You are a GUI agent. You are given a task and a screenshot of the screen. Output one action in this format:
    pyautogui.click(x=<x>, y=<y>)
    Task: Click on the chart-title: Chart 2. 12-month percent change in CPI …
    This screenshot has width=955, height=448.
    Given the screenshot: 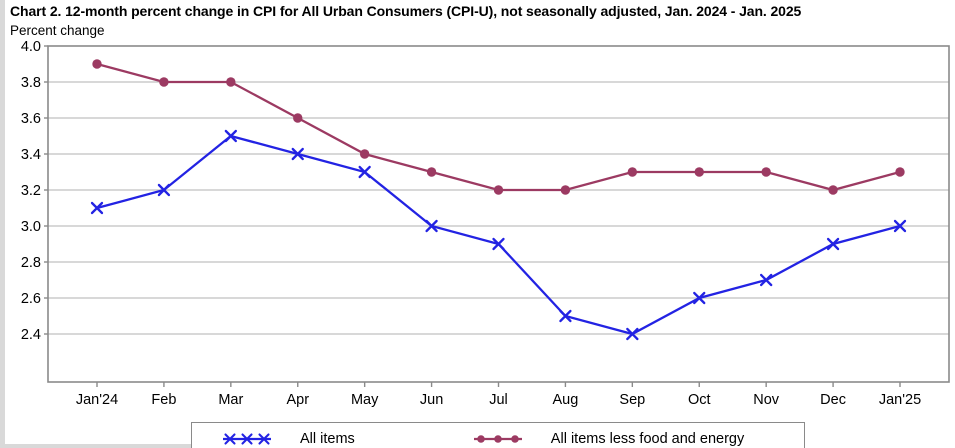 What is the action you would take?
    pyautogui.click(x=406, y=11)
    